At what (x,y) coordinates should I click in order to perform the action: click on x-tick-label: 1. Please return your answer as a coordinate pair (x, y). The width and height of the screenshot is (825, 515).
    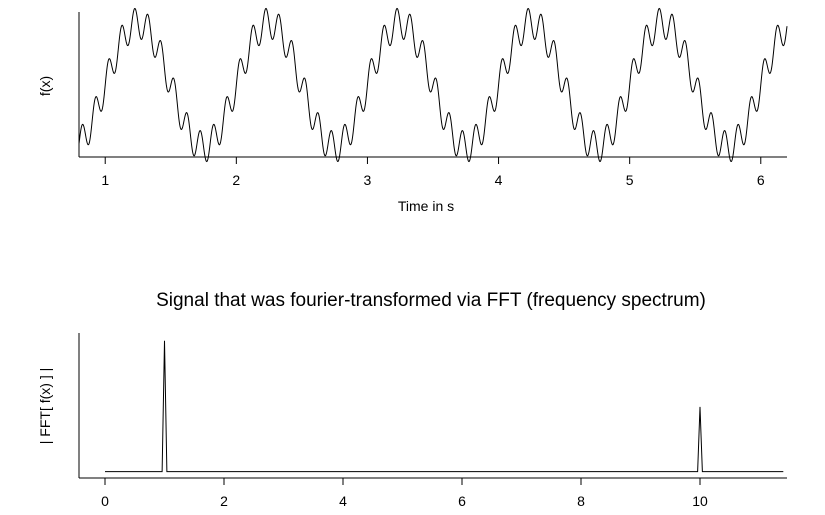
    Looking at the image, I should click on (105, 180).